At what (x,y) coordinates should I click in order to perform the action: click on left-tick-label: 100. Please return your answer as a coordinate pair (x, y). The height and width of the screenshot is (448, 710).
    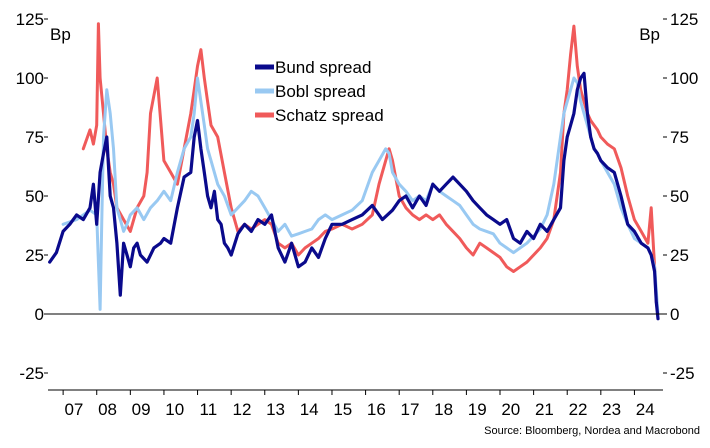
    Looking at the image, I should click on (30, 78).